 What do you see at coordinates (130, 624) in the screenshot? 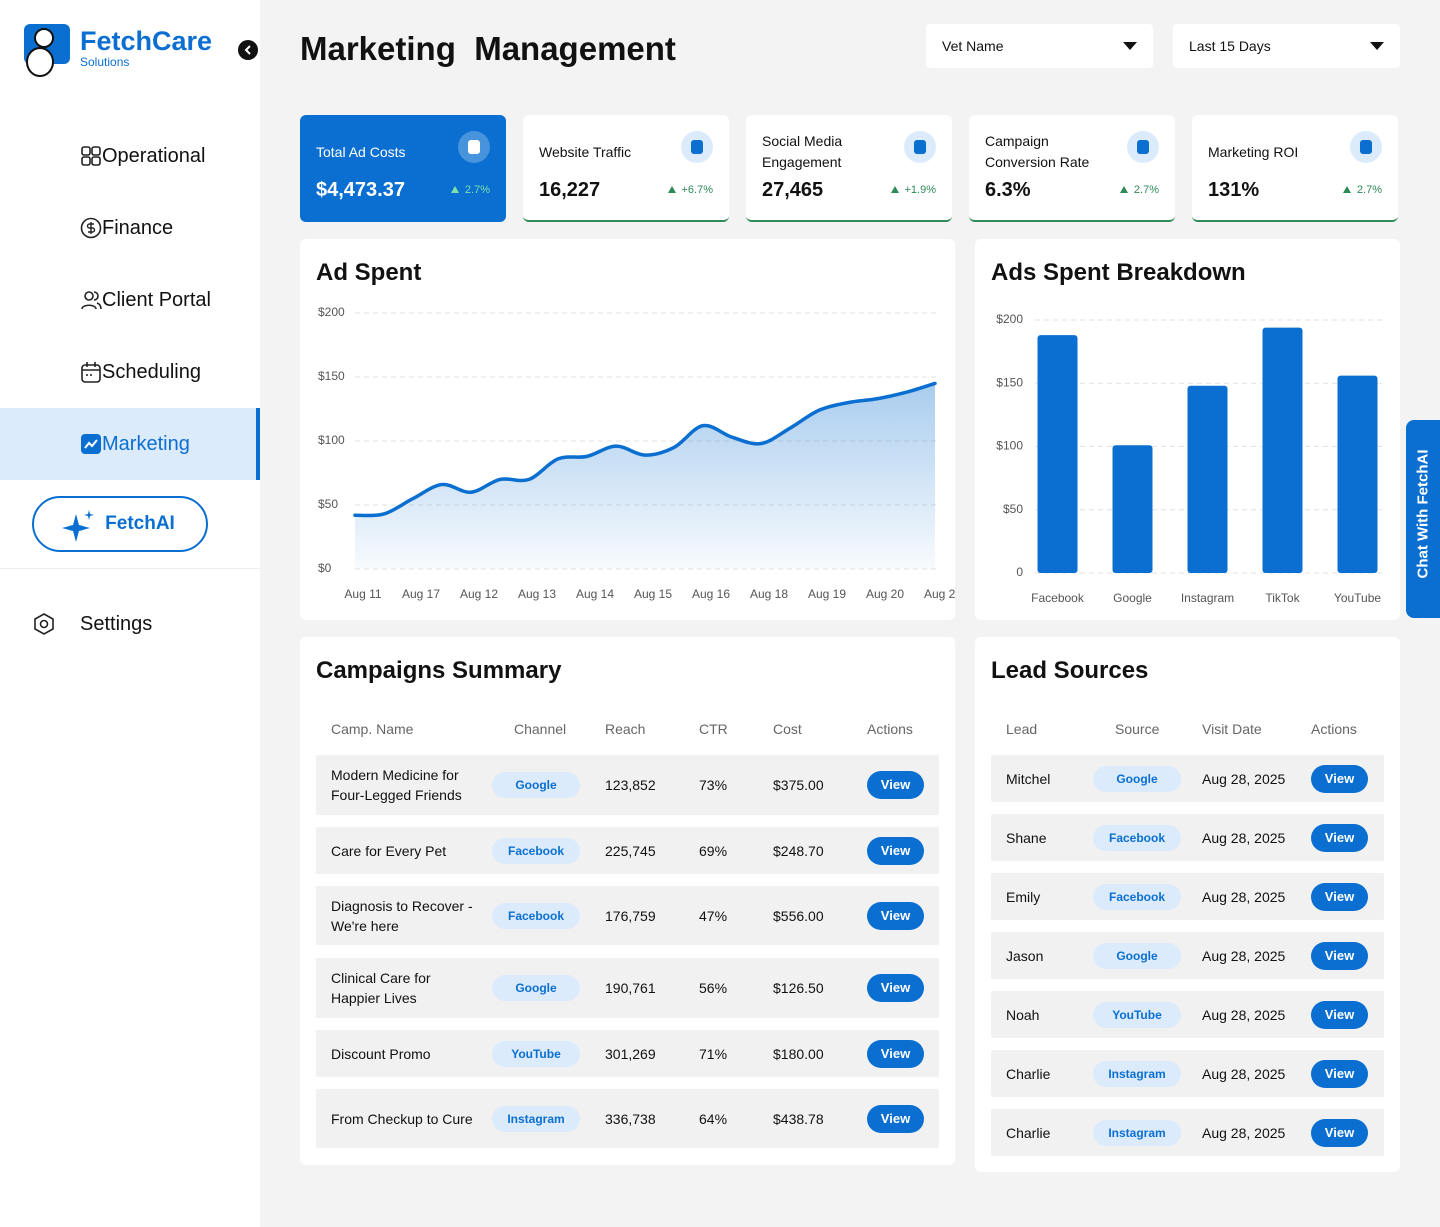
I see `nav-settings: Settings` at bounding box center [130, 624].